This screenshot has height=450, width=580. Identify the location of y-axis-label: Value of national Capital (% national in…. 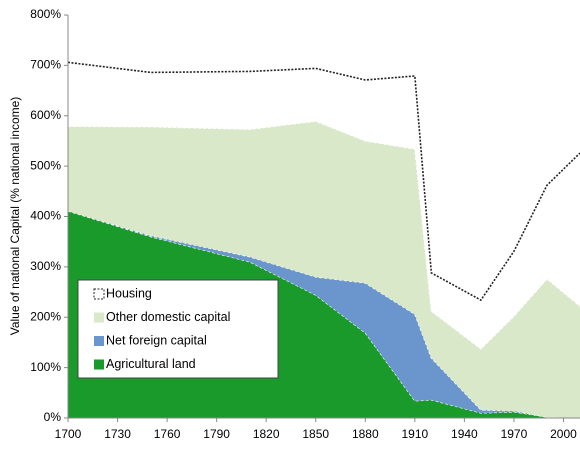
(15, 216).